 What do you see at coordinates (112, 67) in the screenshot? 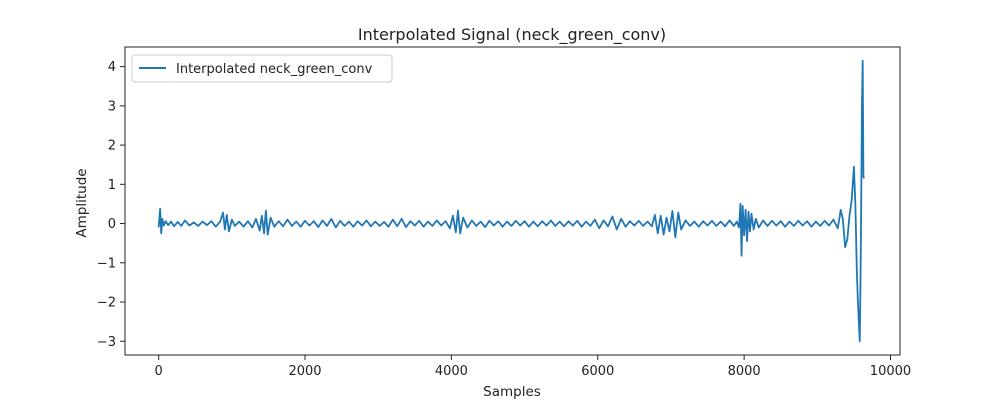
I see `y-tick-label: 4` at bounding box center [112, 67].